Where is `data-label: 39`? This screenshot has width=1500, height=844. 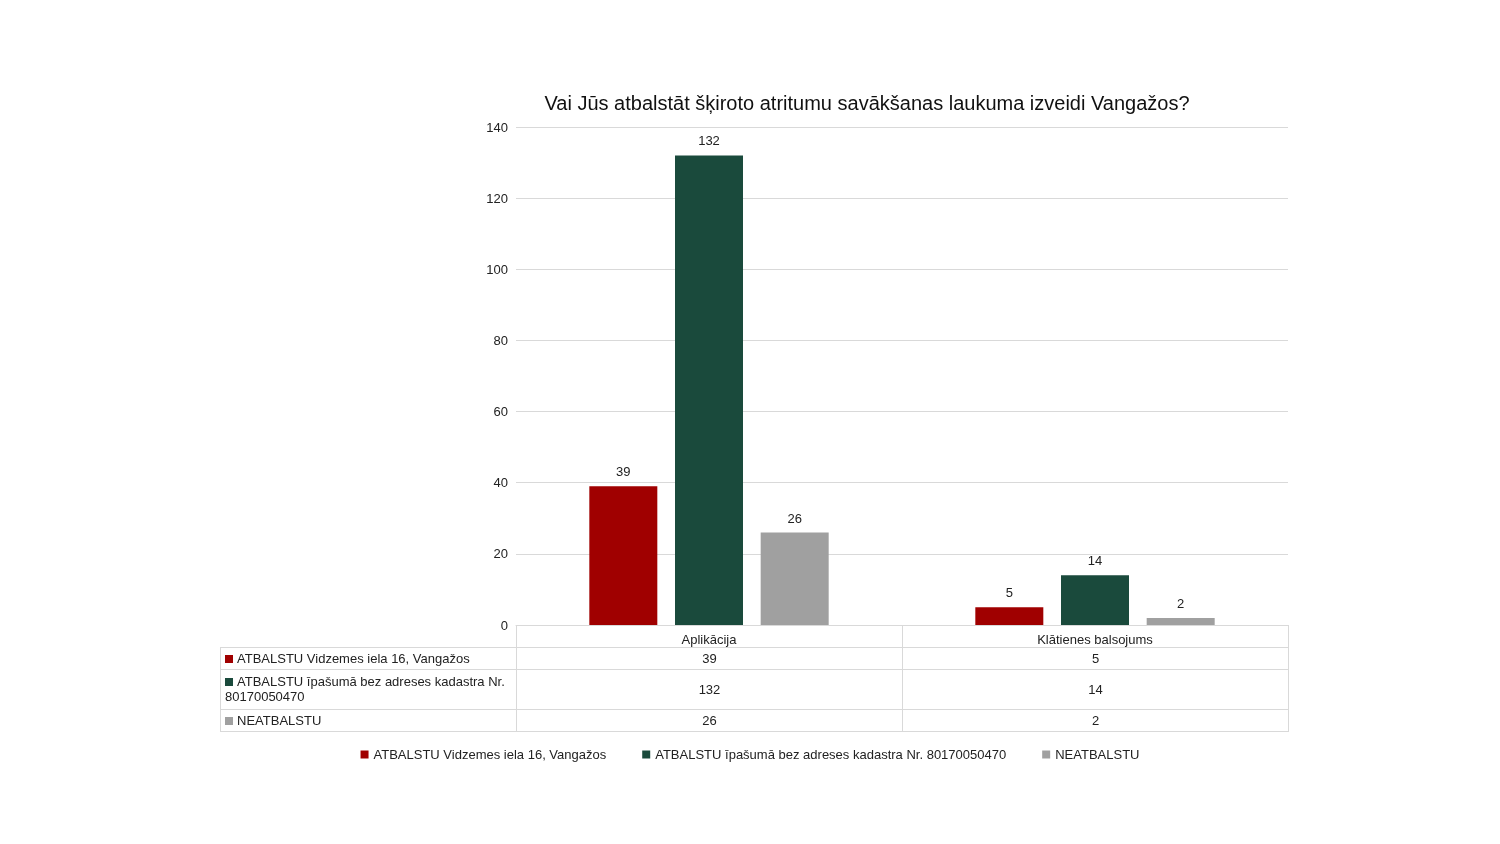 data-label: 39 is located at coordinates (623, 472).